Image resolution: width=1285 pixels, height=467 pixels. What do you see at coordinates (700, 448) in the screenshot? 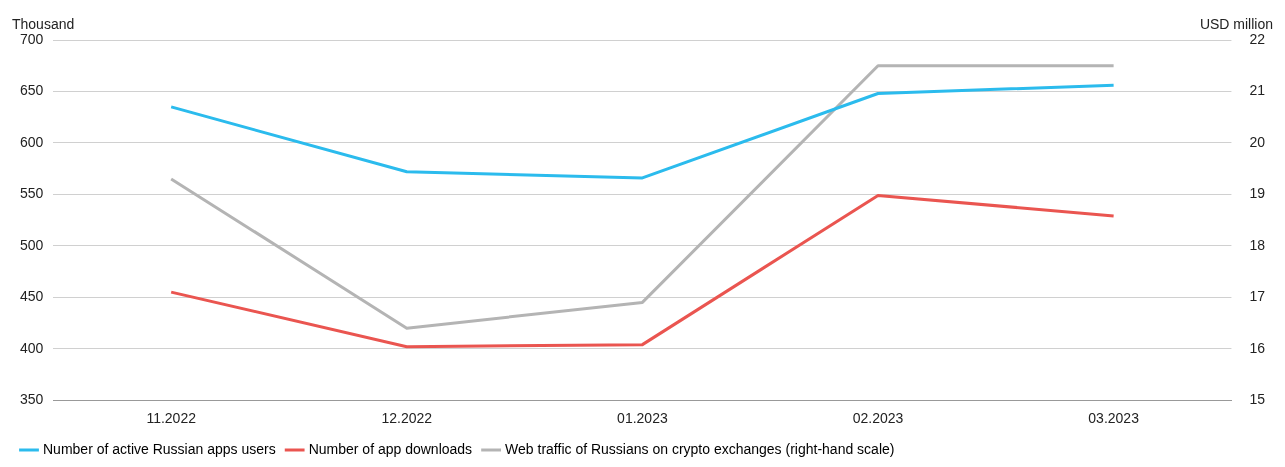
I see `legend-label: Web traffic of Russians on crypto exchanges (right-hand scale)` at bounding box center [700, 448].